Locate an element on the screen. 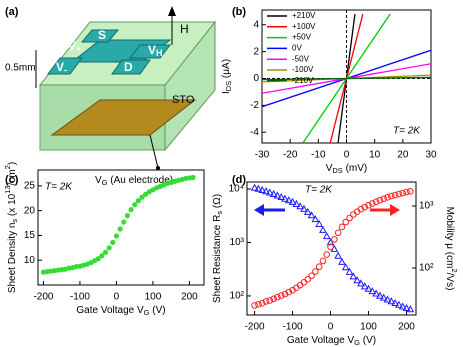  label-part: /Vs) is located at coordinates (449, 282).